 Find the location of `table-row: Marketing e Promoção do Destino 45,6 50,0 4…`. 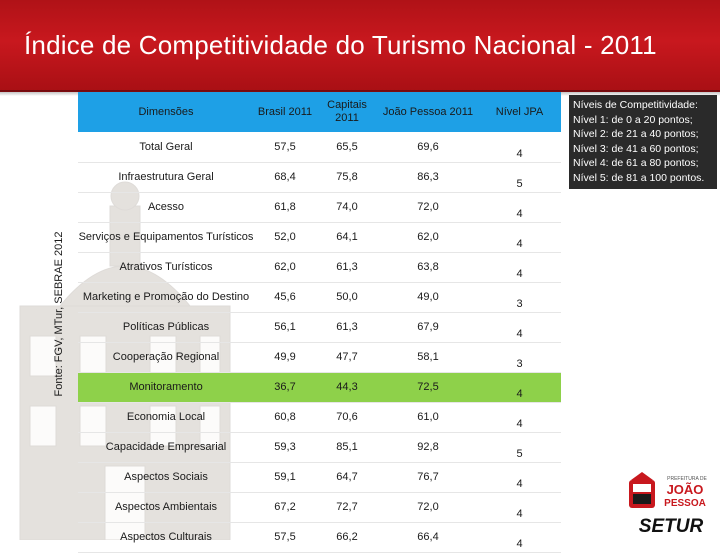

table-row: Marketing e Promoção do Destino 45,6 50,0 4… is located at coordinates (319, 297).